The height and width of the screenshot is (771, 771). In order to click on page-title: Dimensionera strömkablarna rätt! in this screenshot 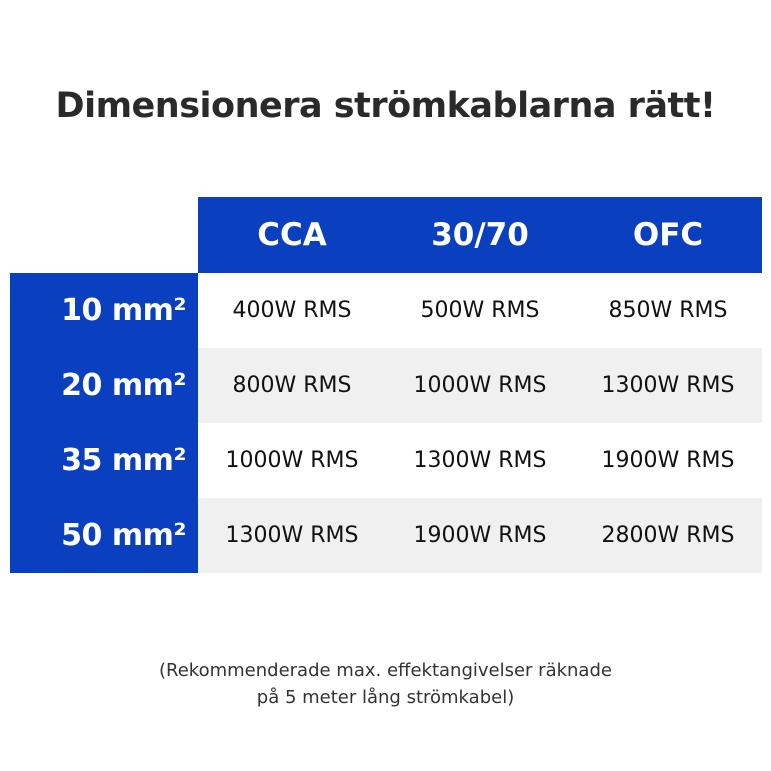, I will do `click(385, 106)`.